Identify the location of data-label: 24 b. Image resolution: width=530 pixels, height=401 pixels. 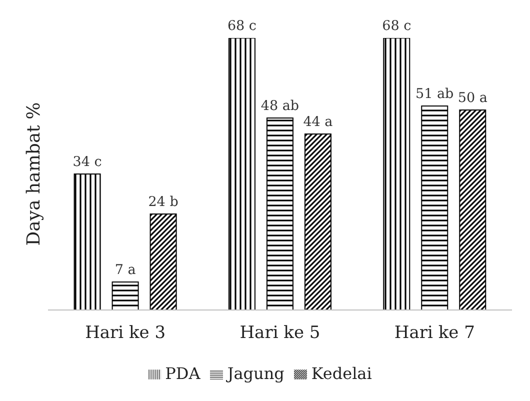
(163, 202).